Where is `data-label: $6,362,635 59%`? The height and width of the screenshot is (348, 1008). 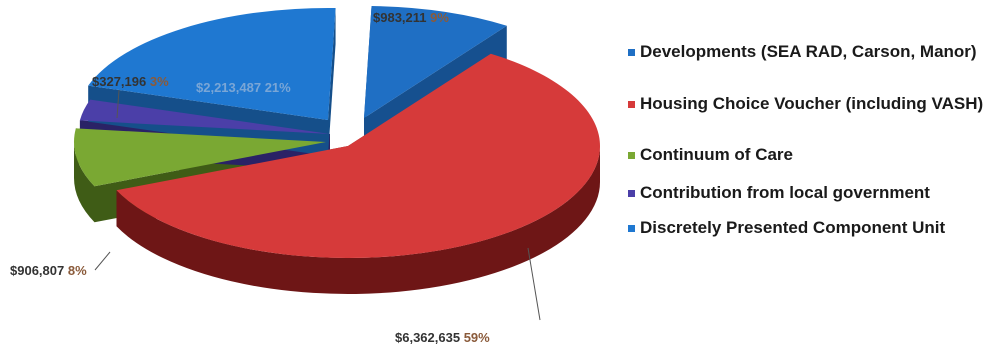 data-label: $6,362,635 59% is located at coordinates (442, 337).